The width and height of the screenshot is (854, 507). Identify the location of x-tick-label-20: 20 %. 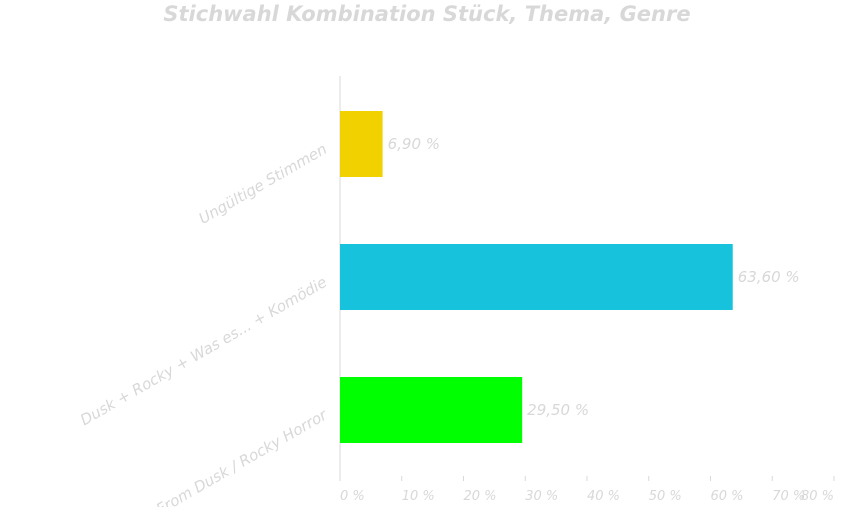
(480, 496).